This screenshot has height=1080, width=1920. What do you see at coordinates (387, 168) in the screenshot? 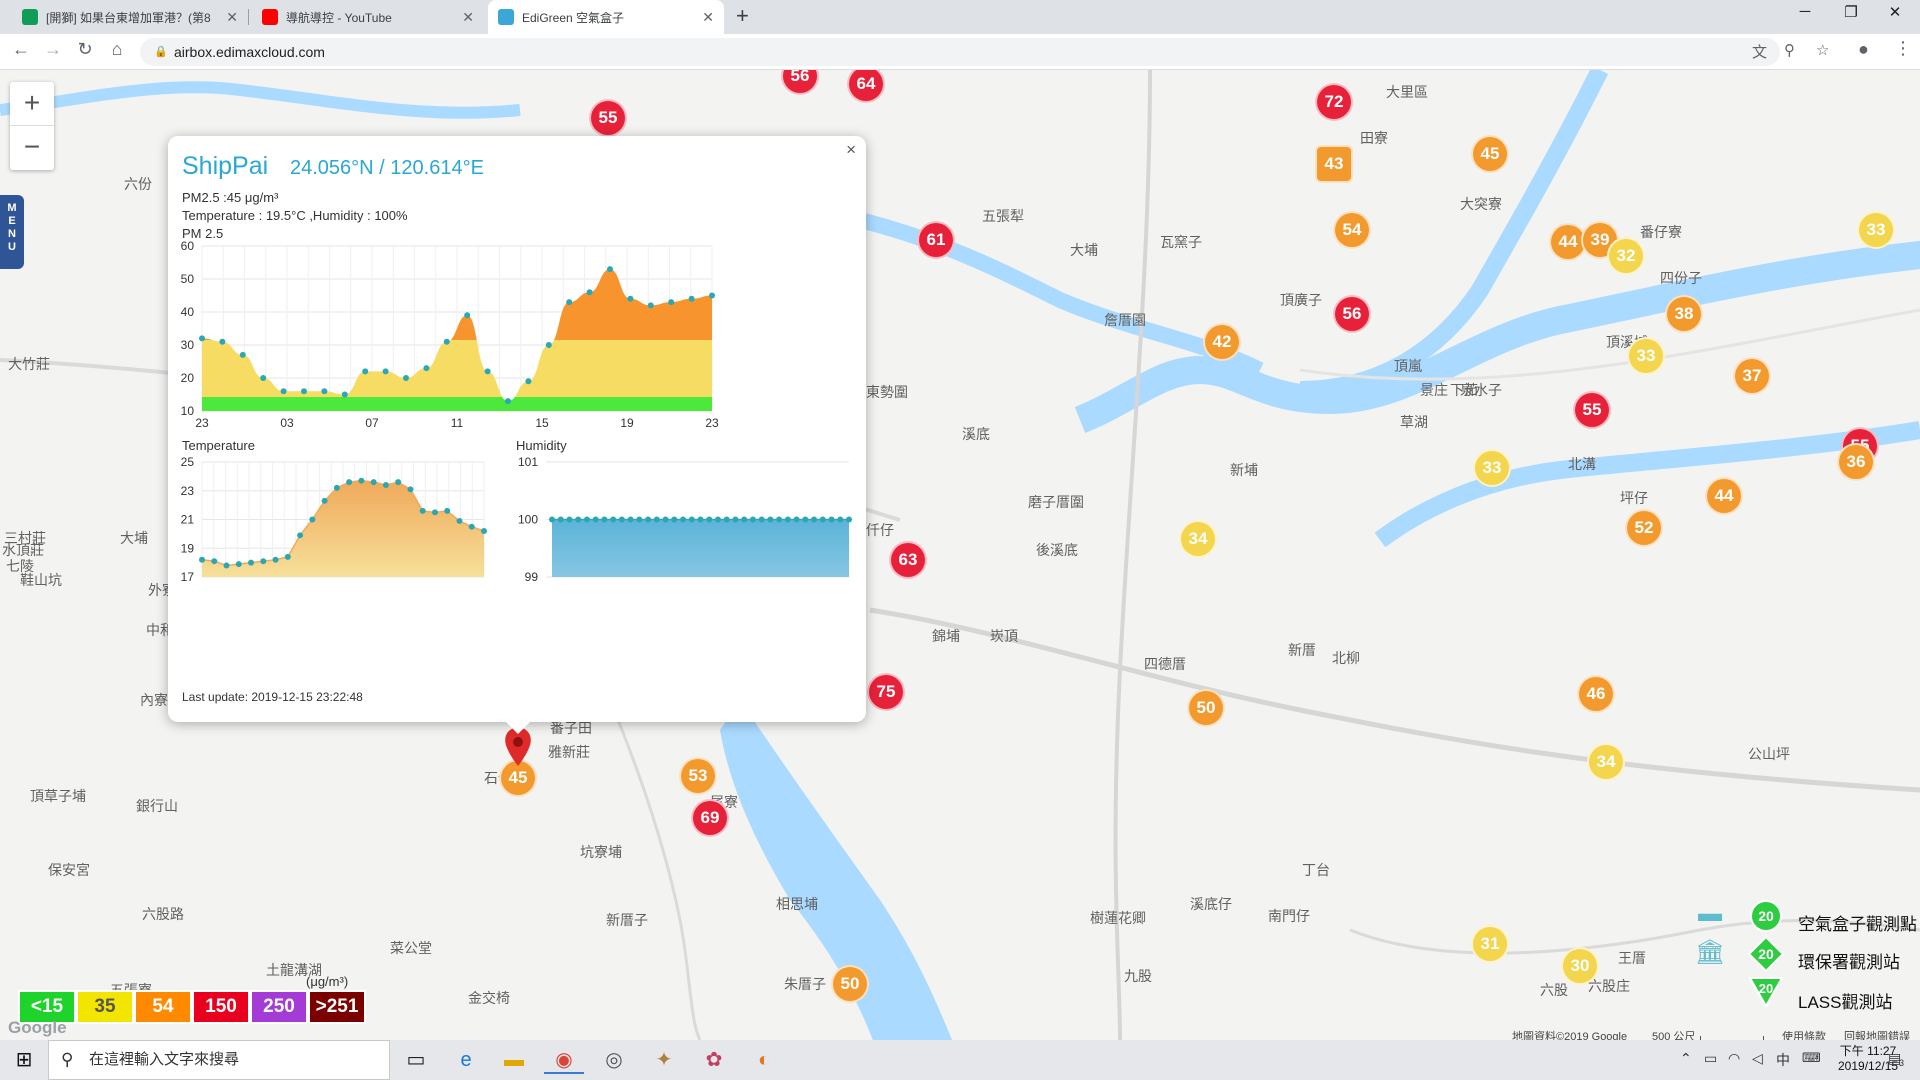
I see `station-coordinates: 24.056°N / 120.614°E` at bounding box center [387, 168].